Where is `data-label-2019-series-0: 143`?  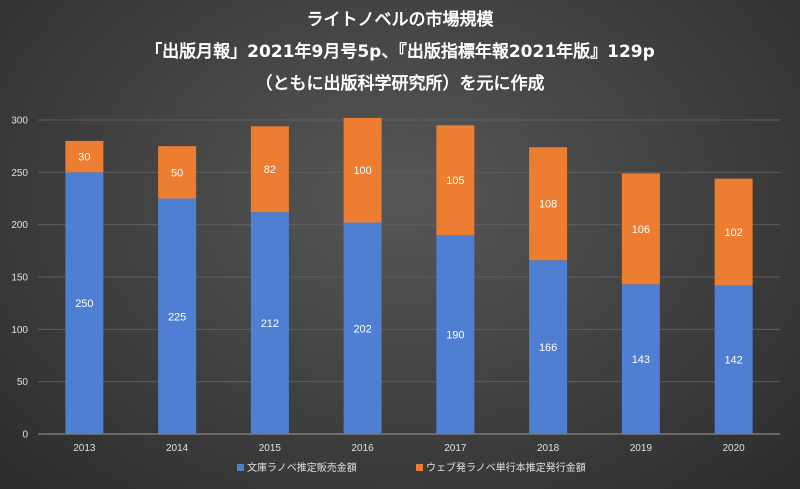 data-label-2019-series-0: 143 is located at coordinates (641, 360).